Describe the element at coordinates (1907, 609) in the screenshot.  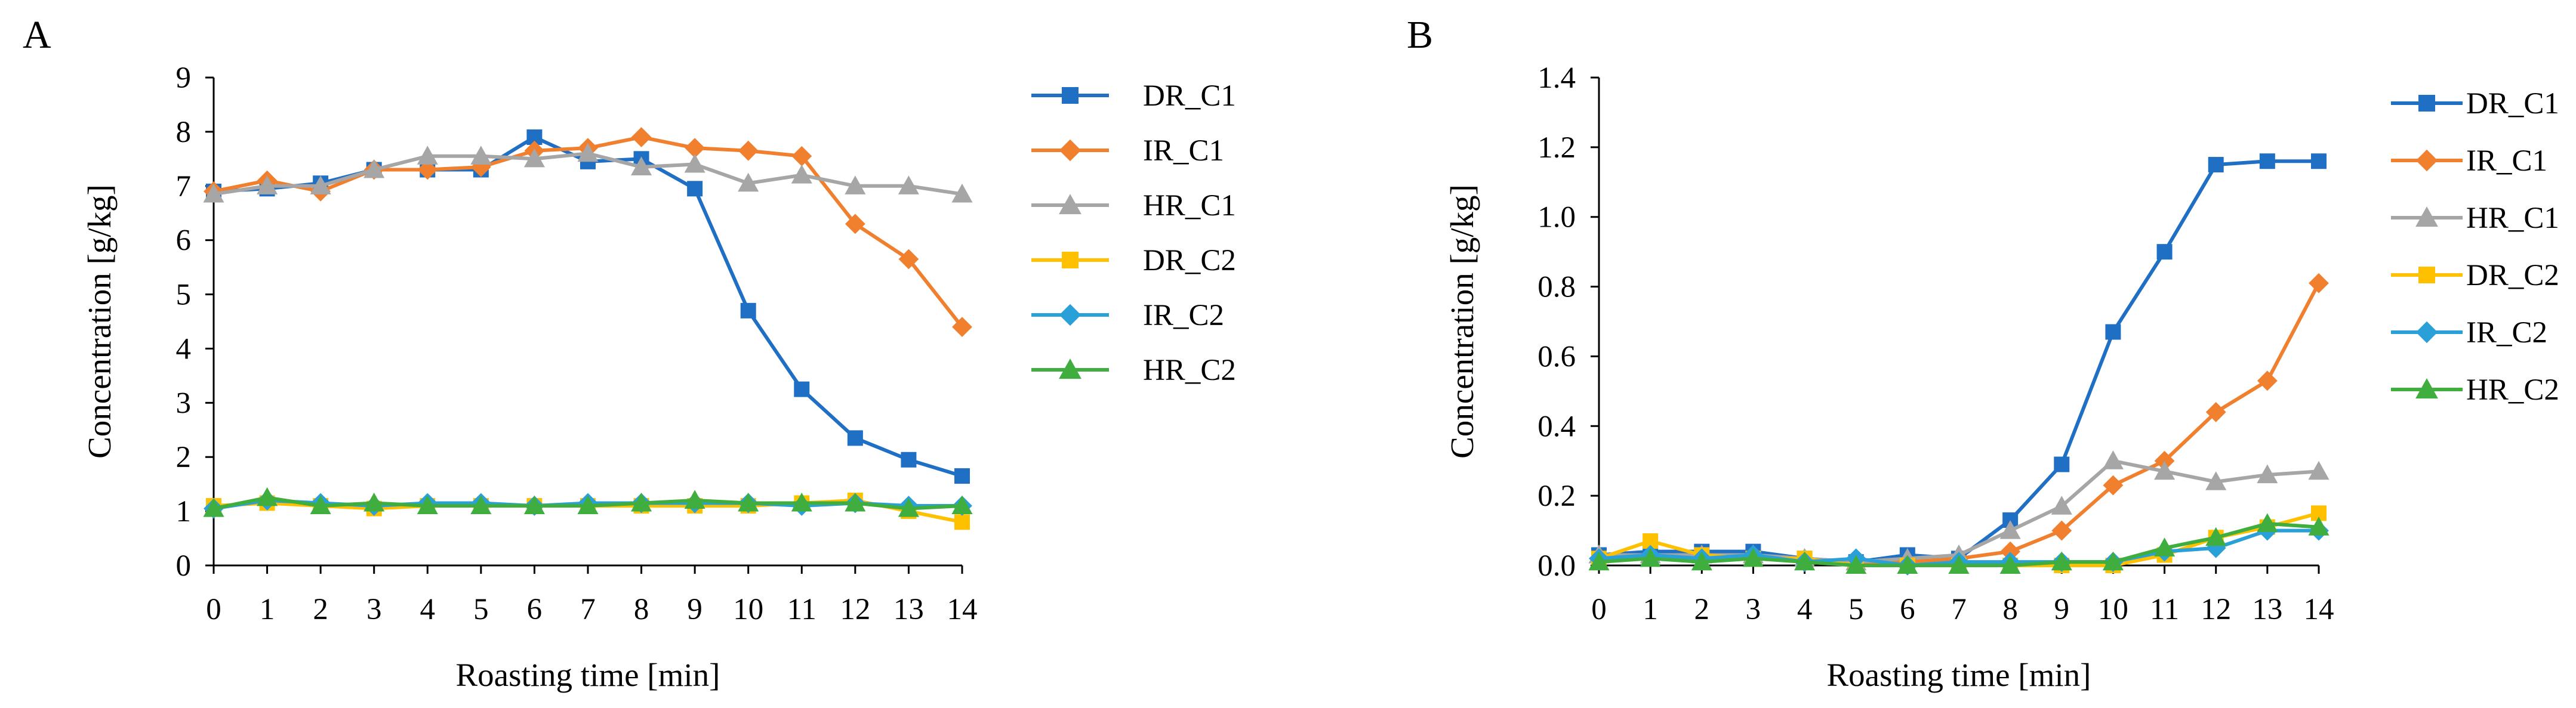
I see `chart-b-x-tick-label: 6` at that location.